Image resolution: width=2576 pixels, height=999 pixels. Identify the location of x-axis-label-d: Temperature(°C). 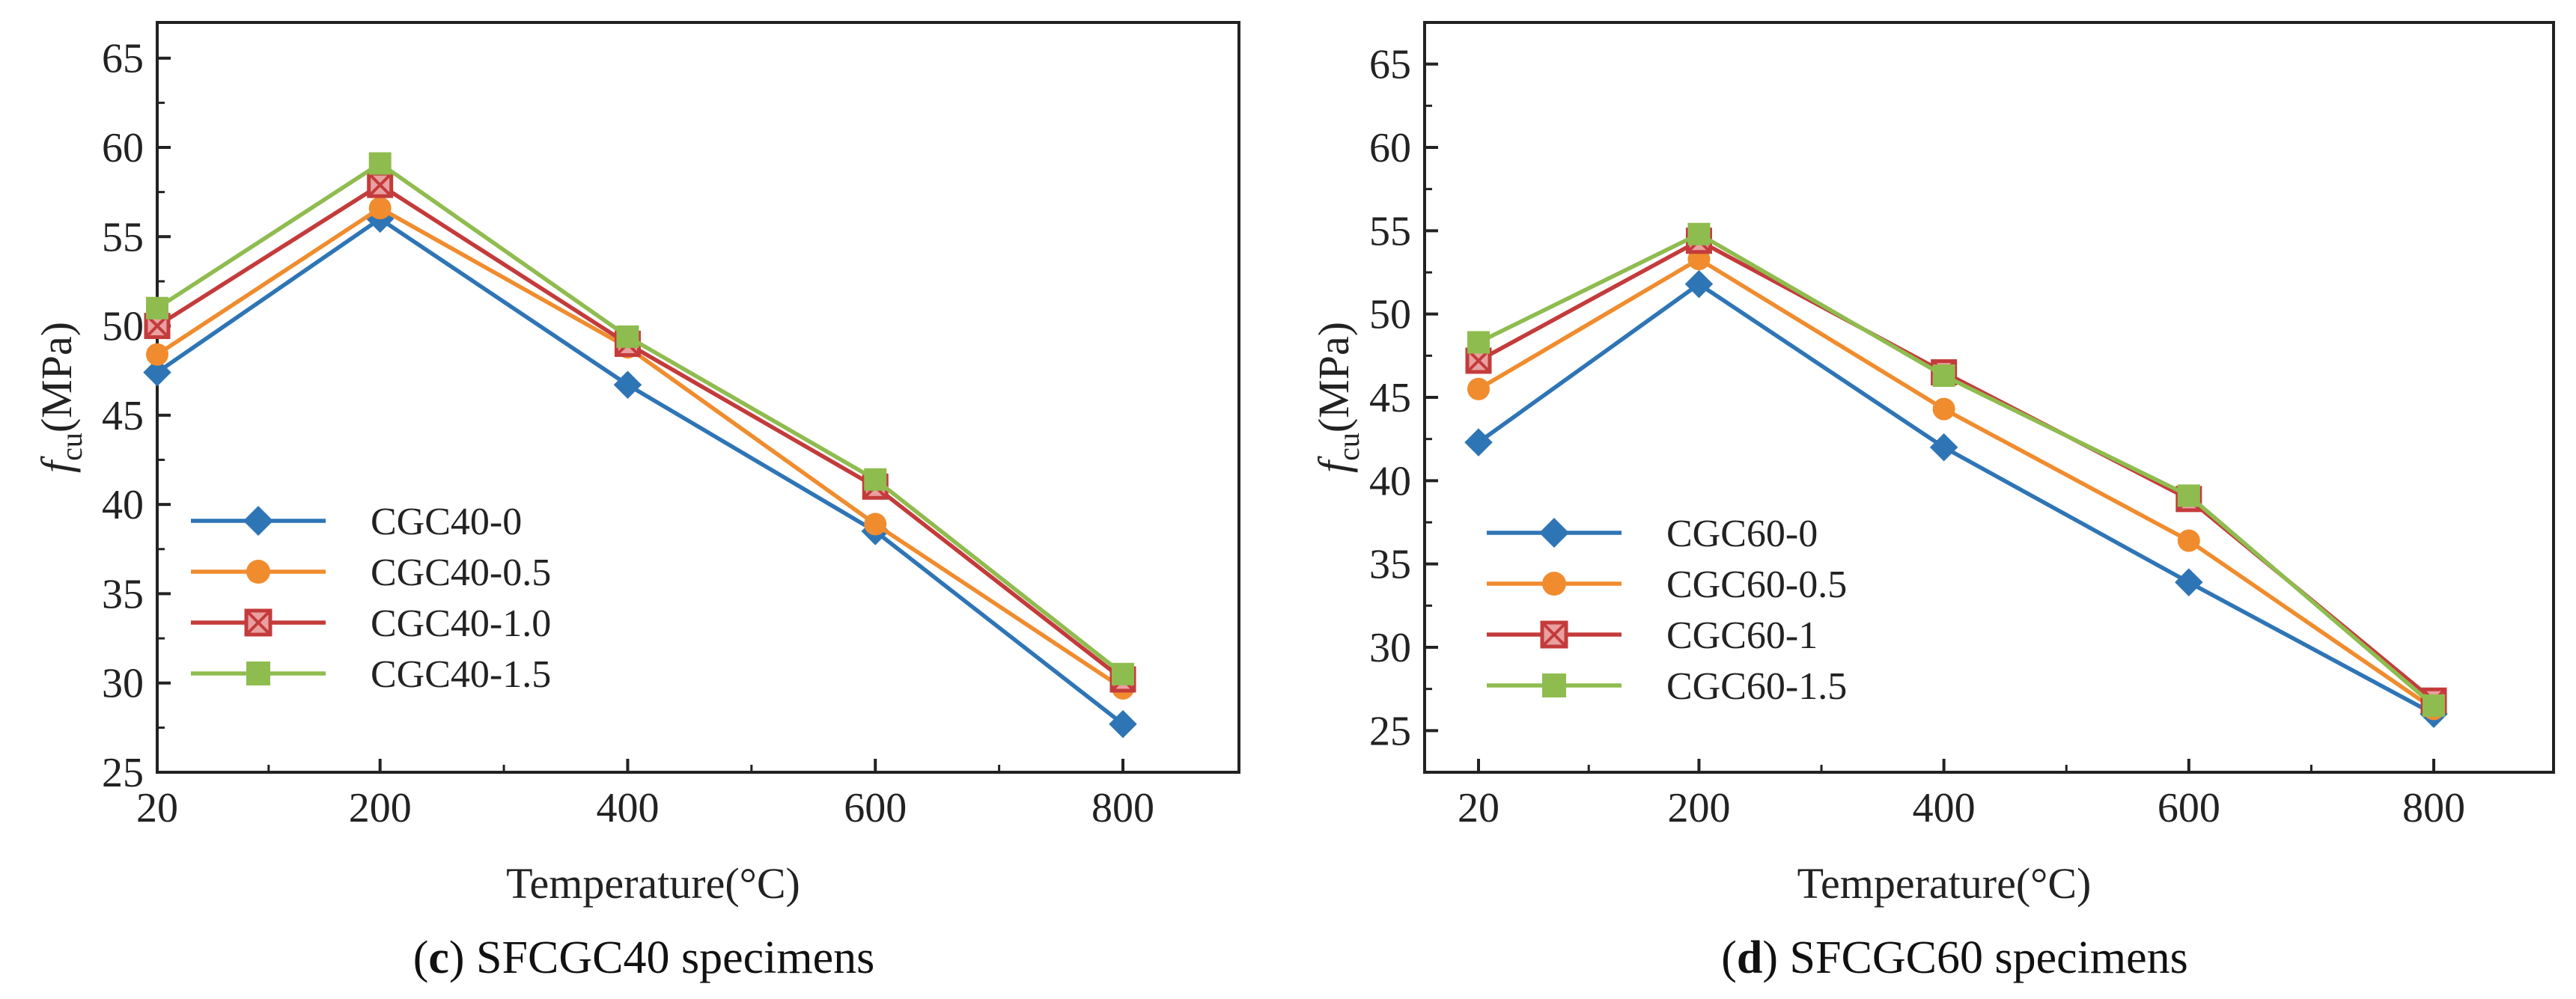
(1944, 883).